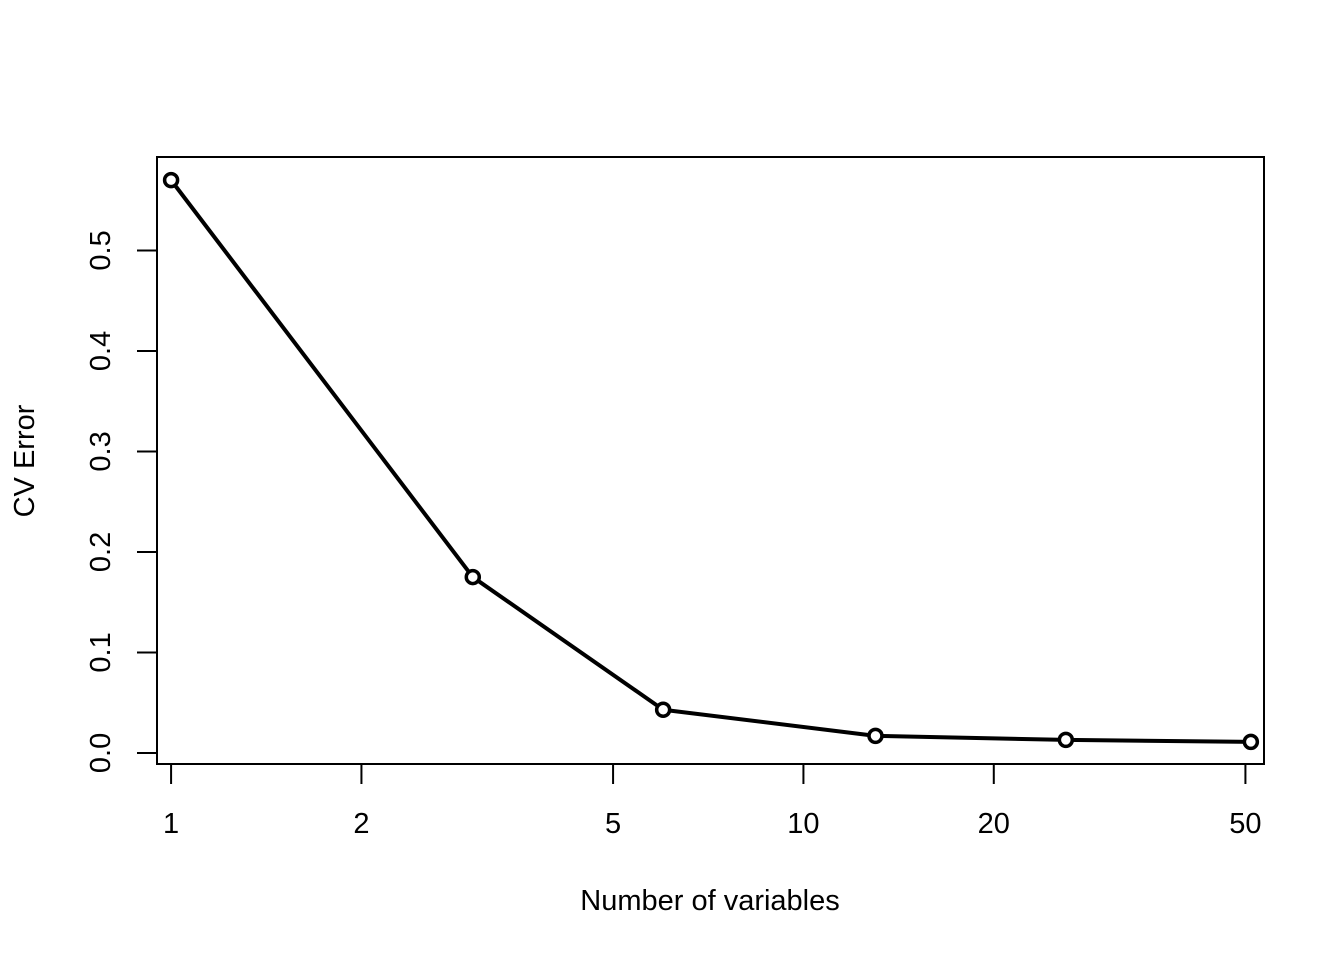 This screenshot has width=1344, height=960. I want to click on x-tick-label: 1, so click(171, 824).